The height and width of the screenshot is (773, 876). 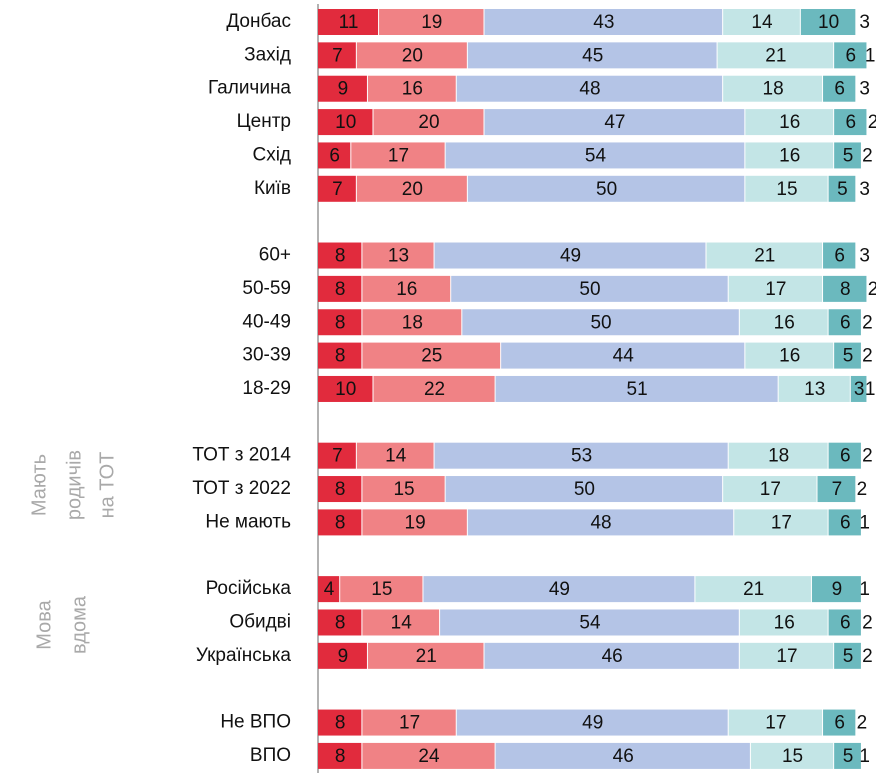 What do you see at coordinates (264, 121) in the screenshot?
I see `category-label: Центр` at bounding box center [264, 121].